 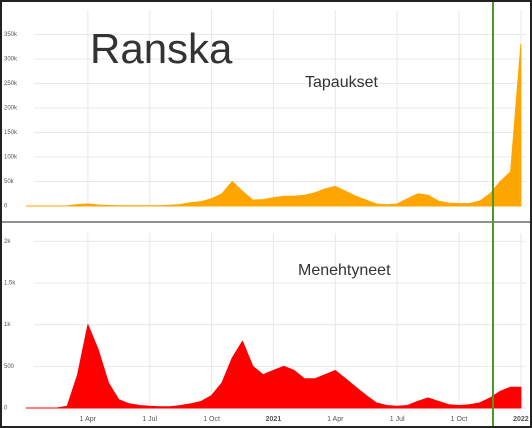 What do you see at coordinates (11, 109) in the screenshot?
I see `y-tick-label: 200k` at bounding box center [11, 109].